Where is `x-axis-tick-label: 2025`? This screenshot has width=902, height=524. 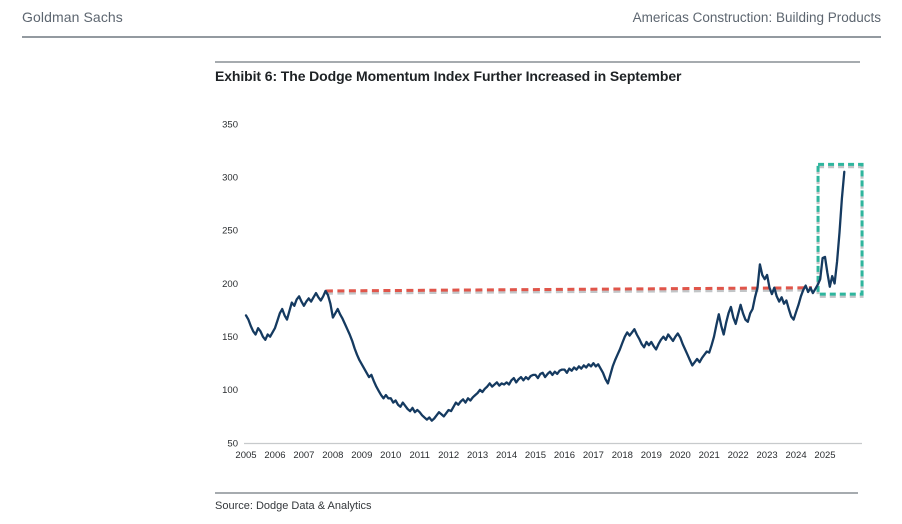 x-axis-tick-label: 2025 is located at coordinates (824, 455).